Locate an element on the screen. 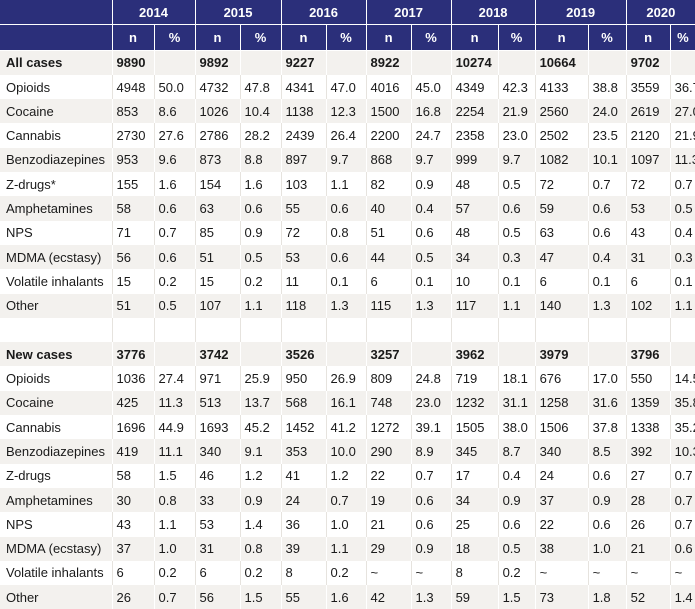  count-cell: 10 is located at coordinates (474, 281).